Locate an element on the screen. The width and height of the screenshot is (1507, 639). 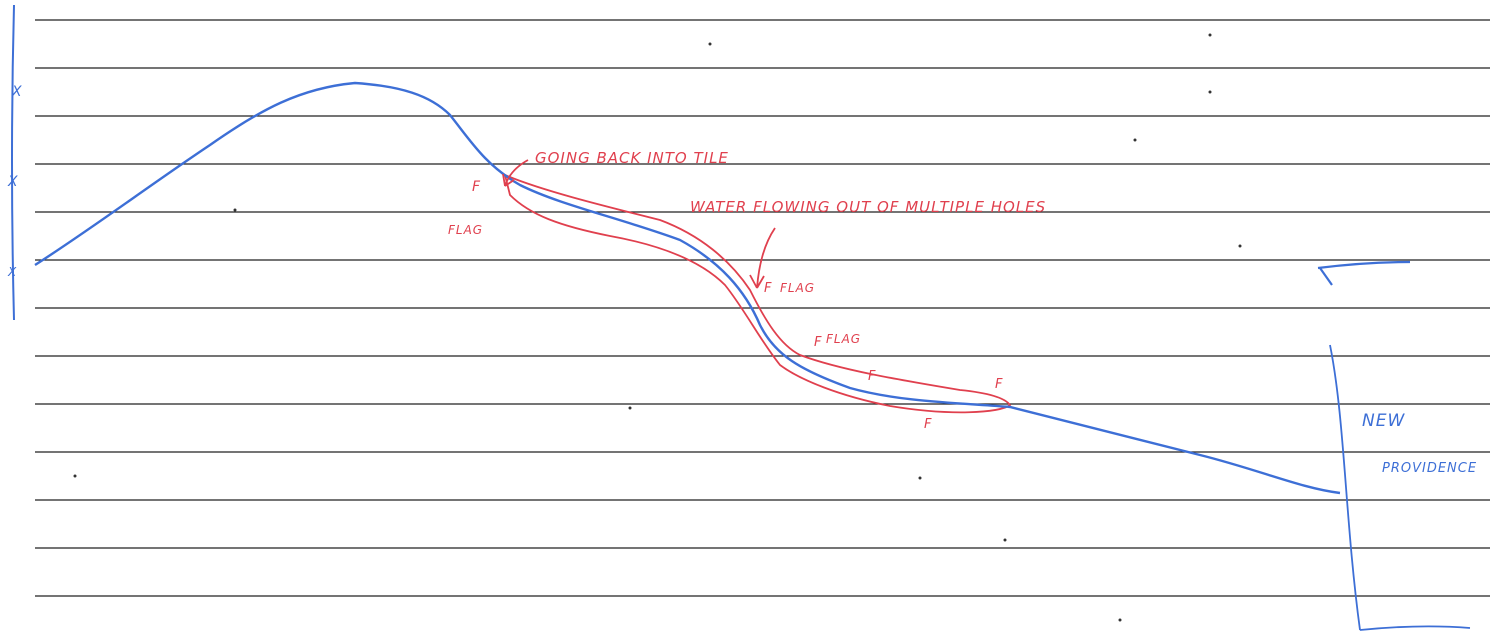
road is located at coordinates (1400, 487).